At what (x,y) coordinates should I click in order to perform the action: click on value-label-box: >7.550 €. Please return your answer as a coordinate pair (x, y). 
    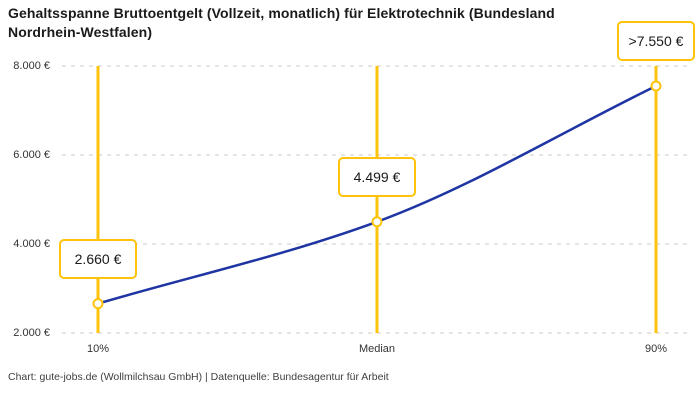
    Looking at the image, I should click on (656, 41).